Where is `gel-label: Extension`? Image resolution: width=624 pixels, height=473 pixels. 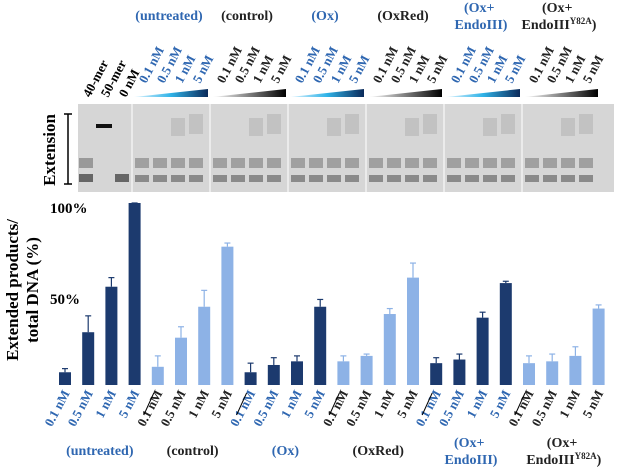
gel-label: Extension is located at coordinates (49, 150).